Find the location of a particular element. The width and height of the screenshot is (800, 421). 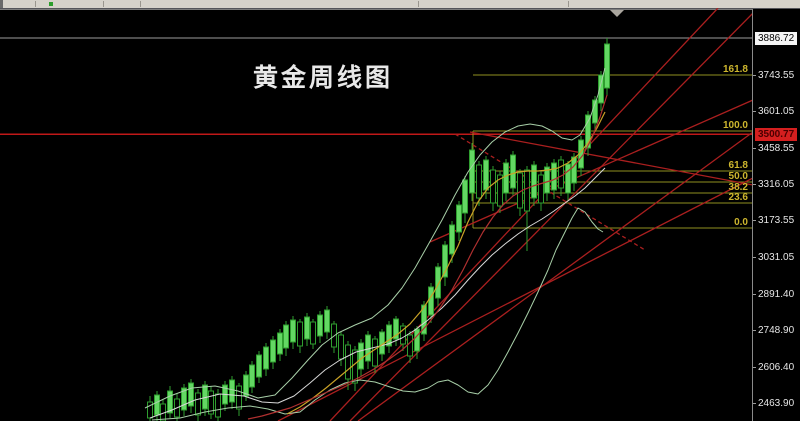

axis-price-label: 3031.05 is located at coordinates (776, 257).